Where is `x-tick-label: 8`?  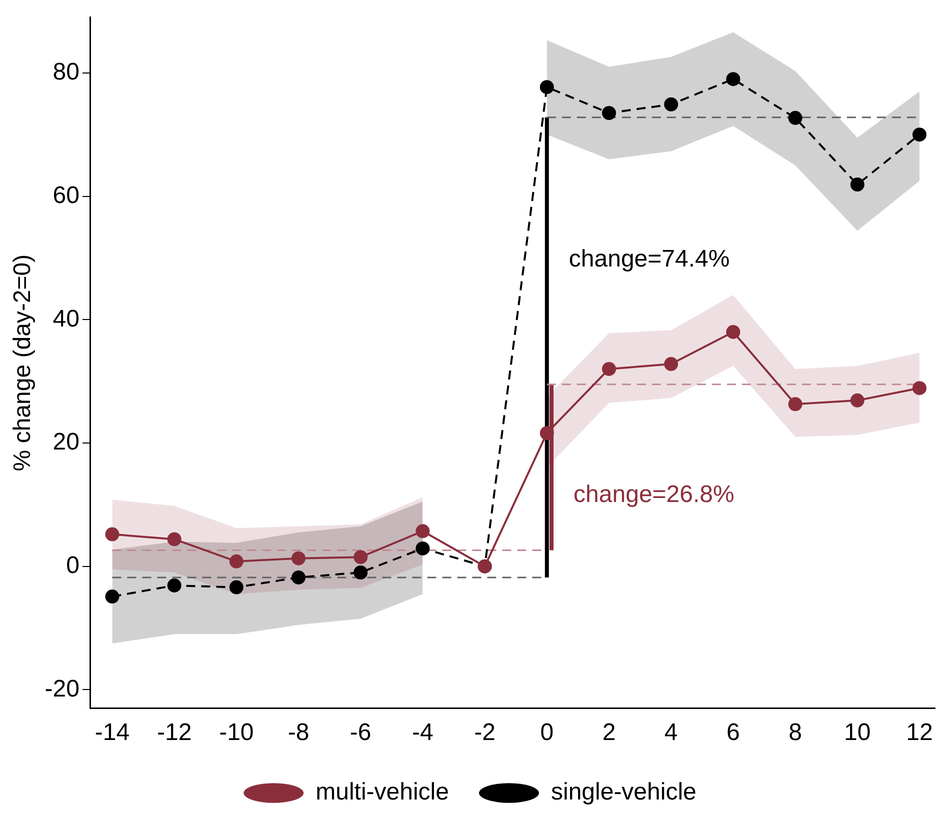 x-tick-label: 8 is located at coordinates (795, 732).